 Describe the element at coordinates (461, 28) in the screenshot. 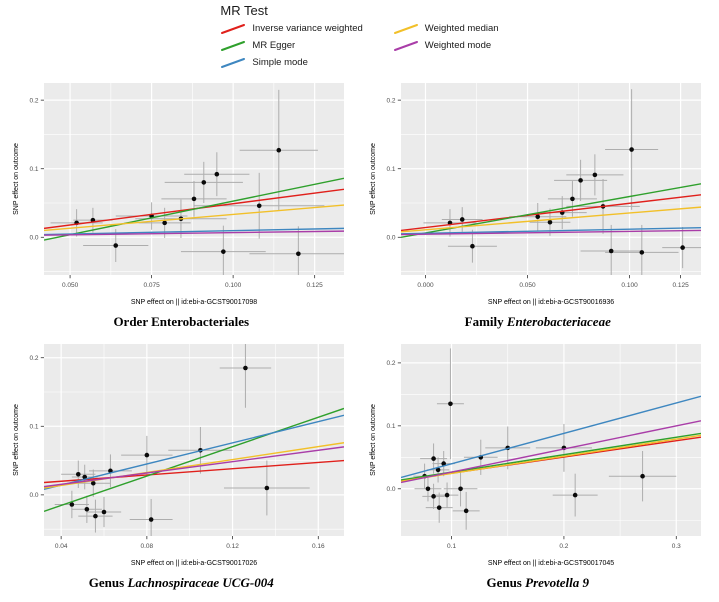

I see `legend-item-label: Weighted median` at that location.